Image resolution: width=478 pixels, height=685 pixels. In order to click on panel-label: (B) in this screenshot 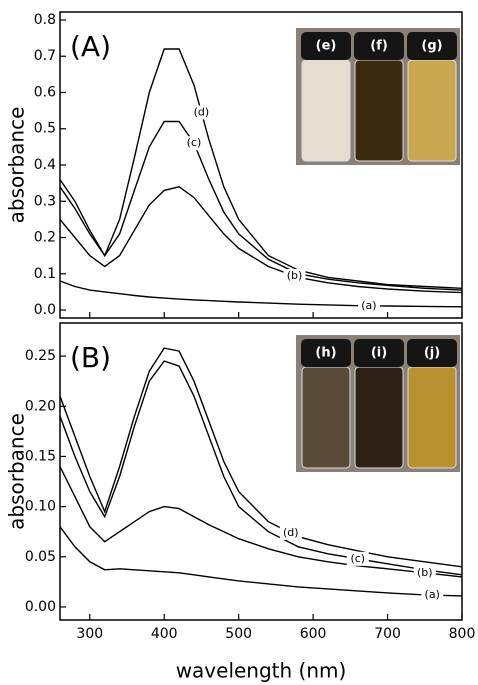, I will do `click(90, 357)`.